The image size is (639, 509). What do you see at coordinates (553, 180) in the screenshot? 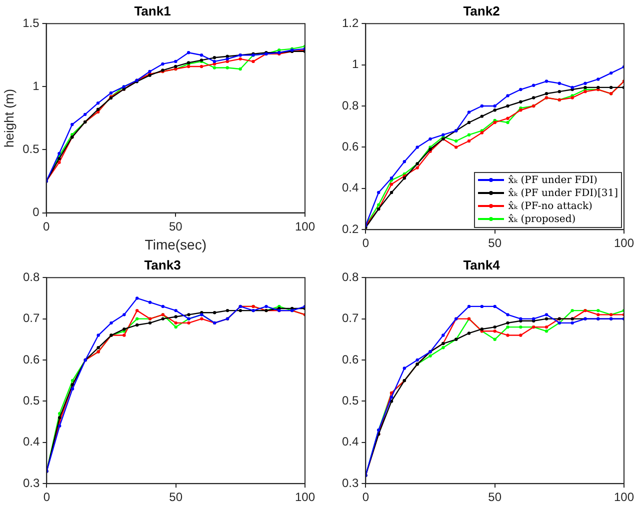
I see `legend-label: x̂ₖ (PF under FDI)` at bounding box center [553, 180].